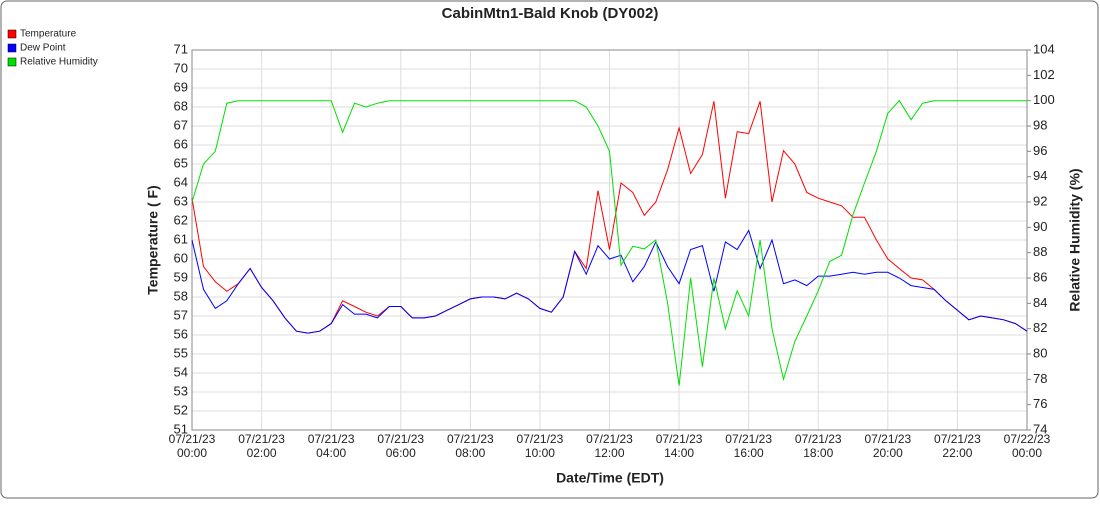  Describe the element at coordinates (1040, 378) in the screenshot. I see `y2-tick-label: 78` at that location.